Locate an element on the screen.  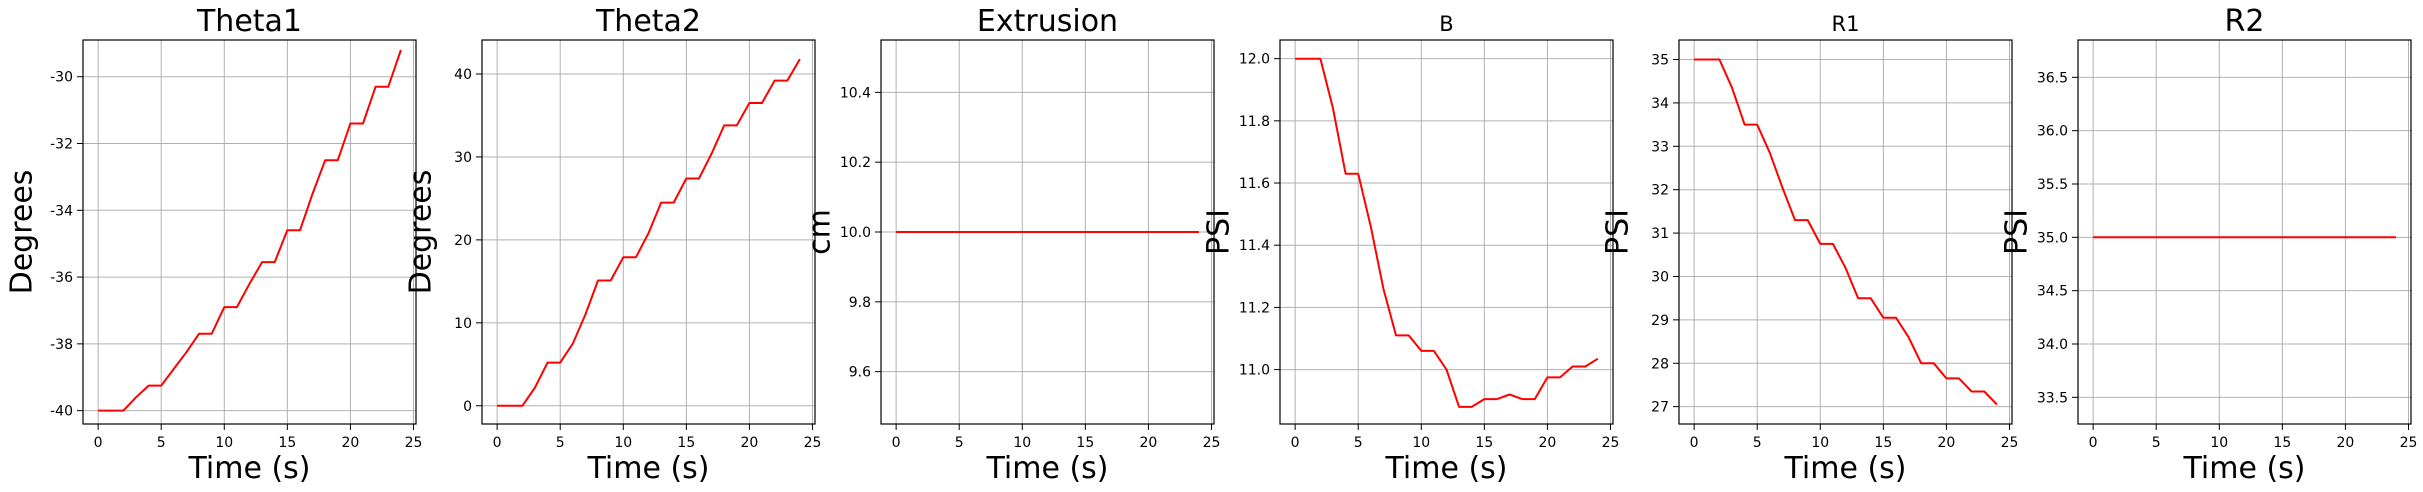
y-tick-label: 34 is located at coordinates (1660, 104).